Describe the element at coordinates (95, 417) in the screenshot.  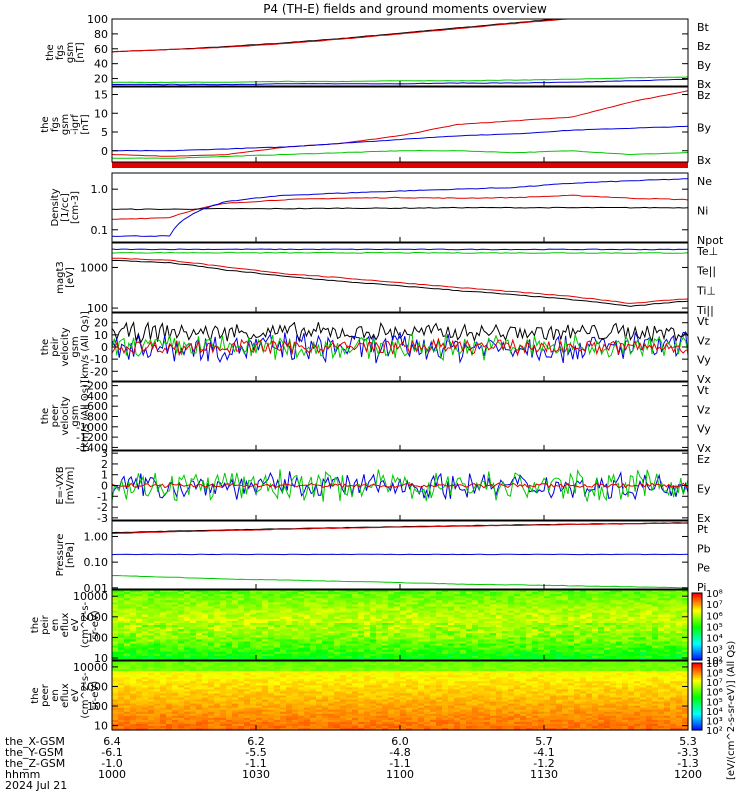
I see `y-tick-label: -800` at that location.